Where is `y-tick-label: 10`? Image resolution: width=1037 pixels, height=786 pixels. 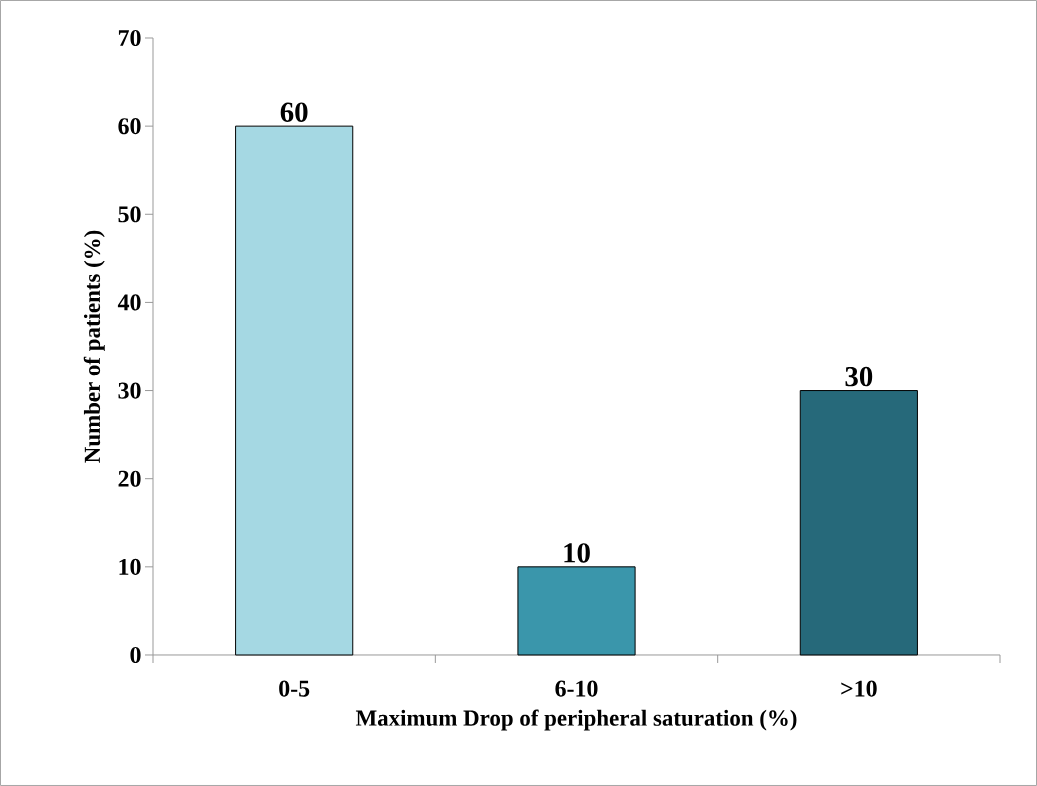 y-tick-label: 10 is located at coordinates (130, 566).